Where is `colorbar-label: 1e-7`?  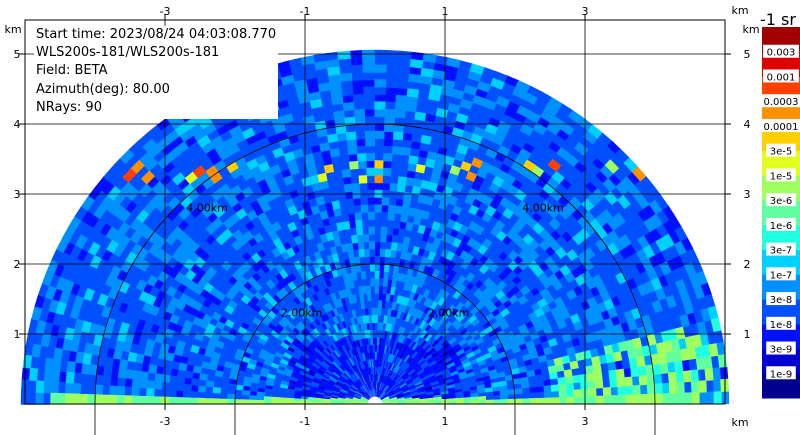
colorbar-label: 1e-7 is located at coordinates (781, 275).